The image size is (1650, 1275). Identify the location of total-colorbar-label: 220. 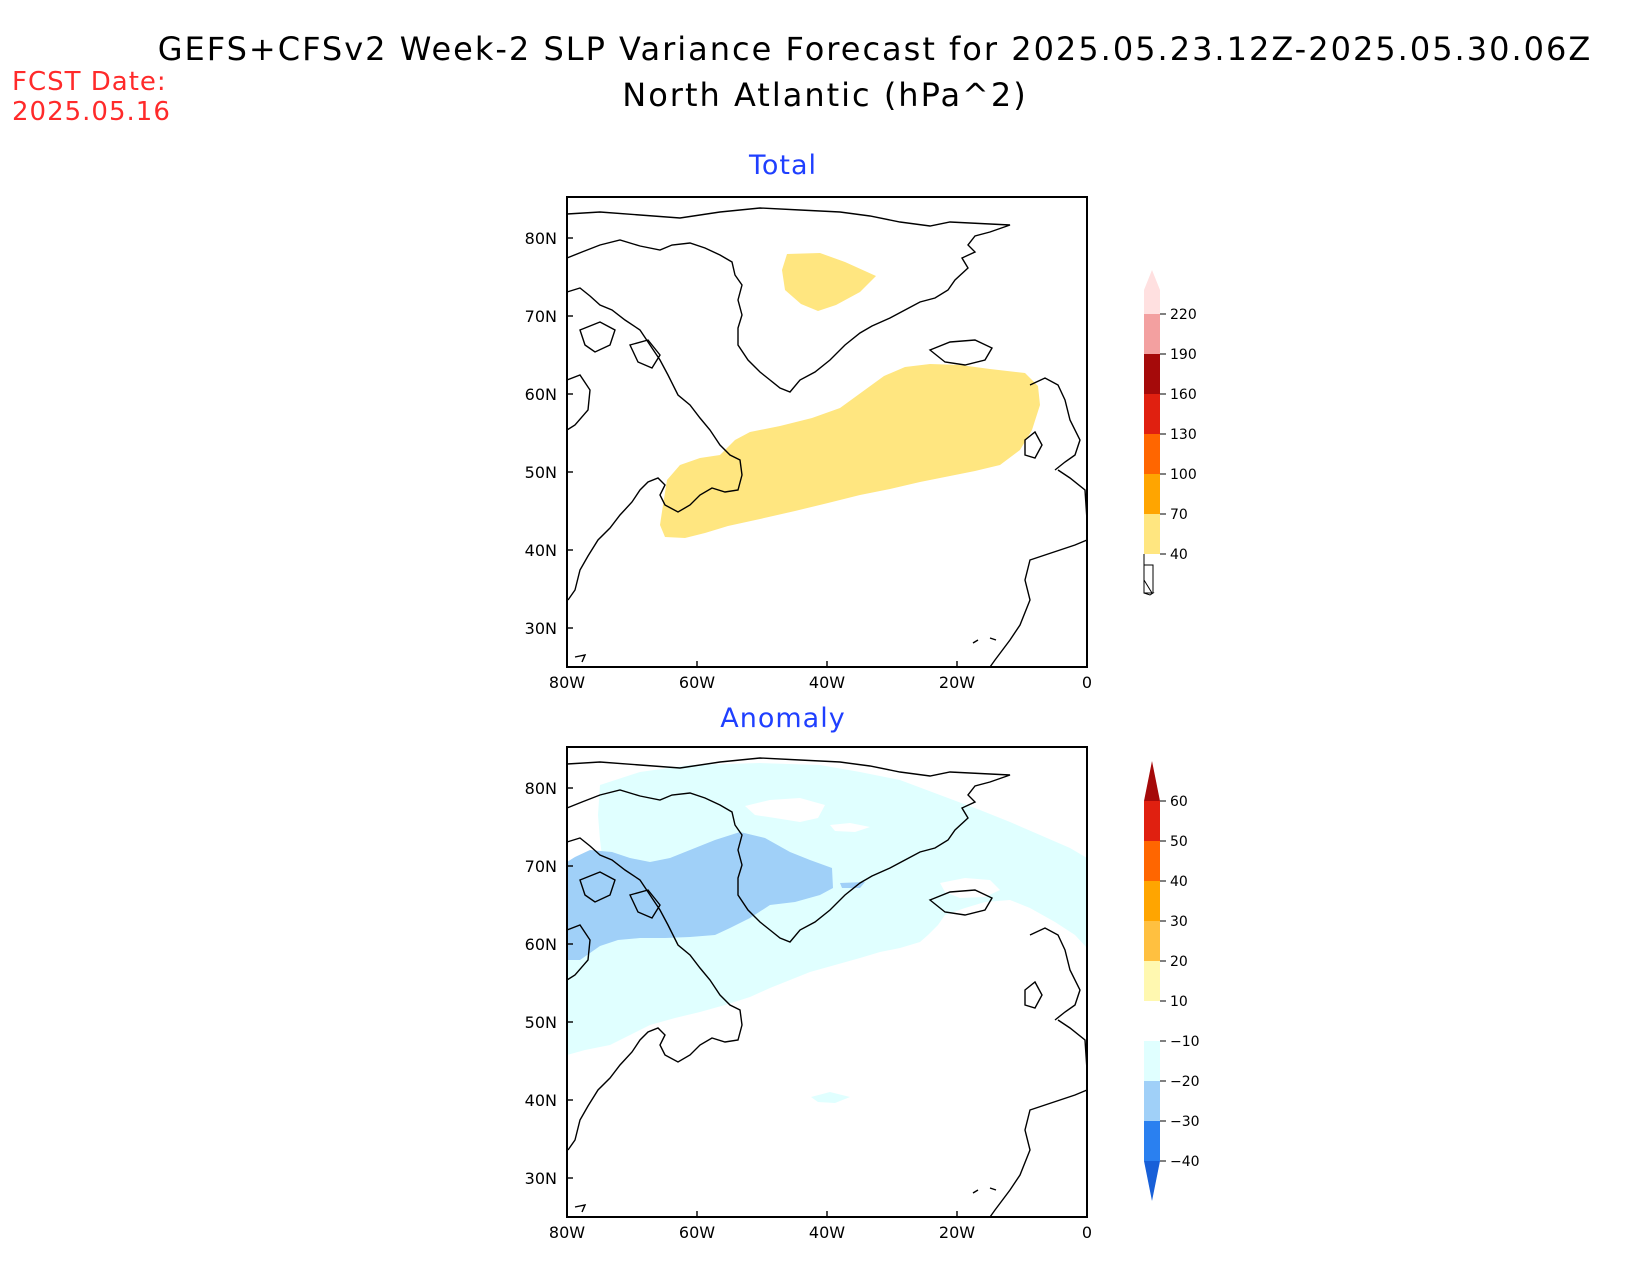
(1183, 315).